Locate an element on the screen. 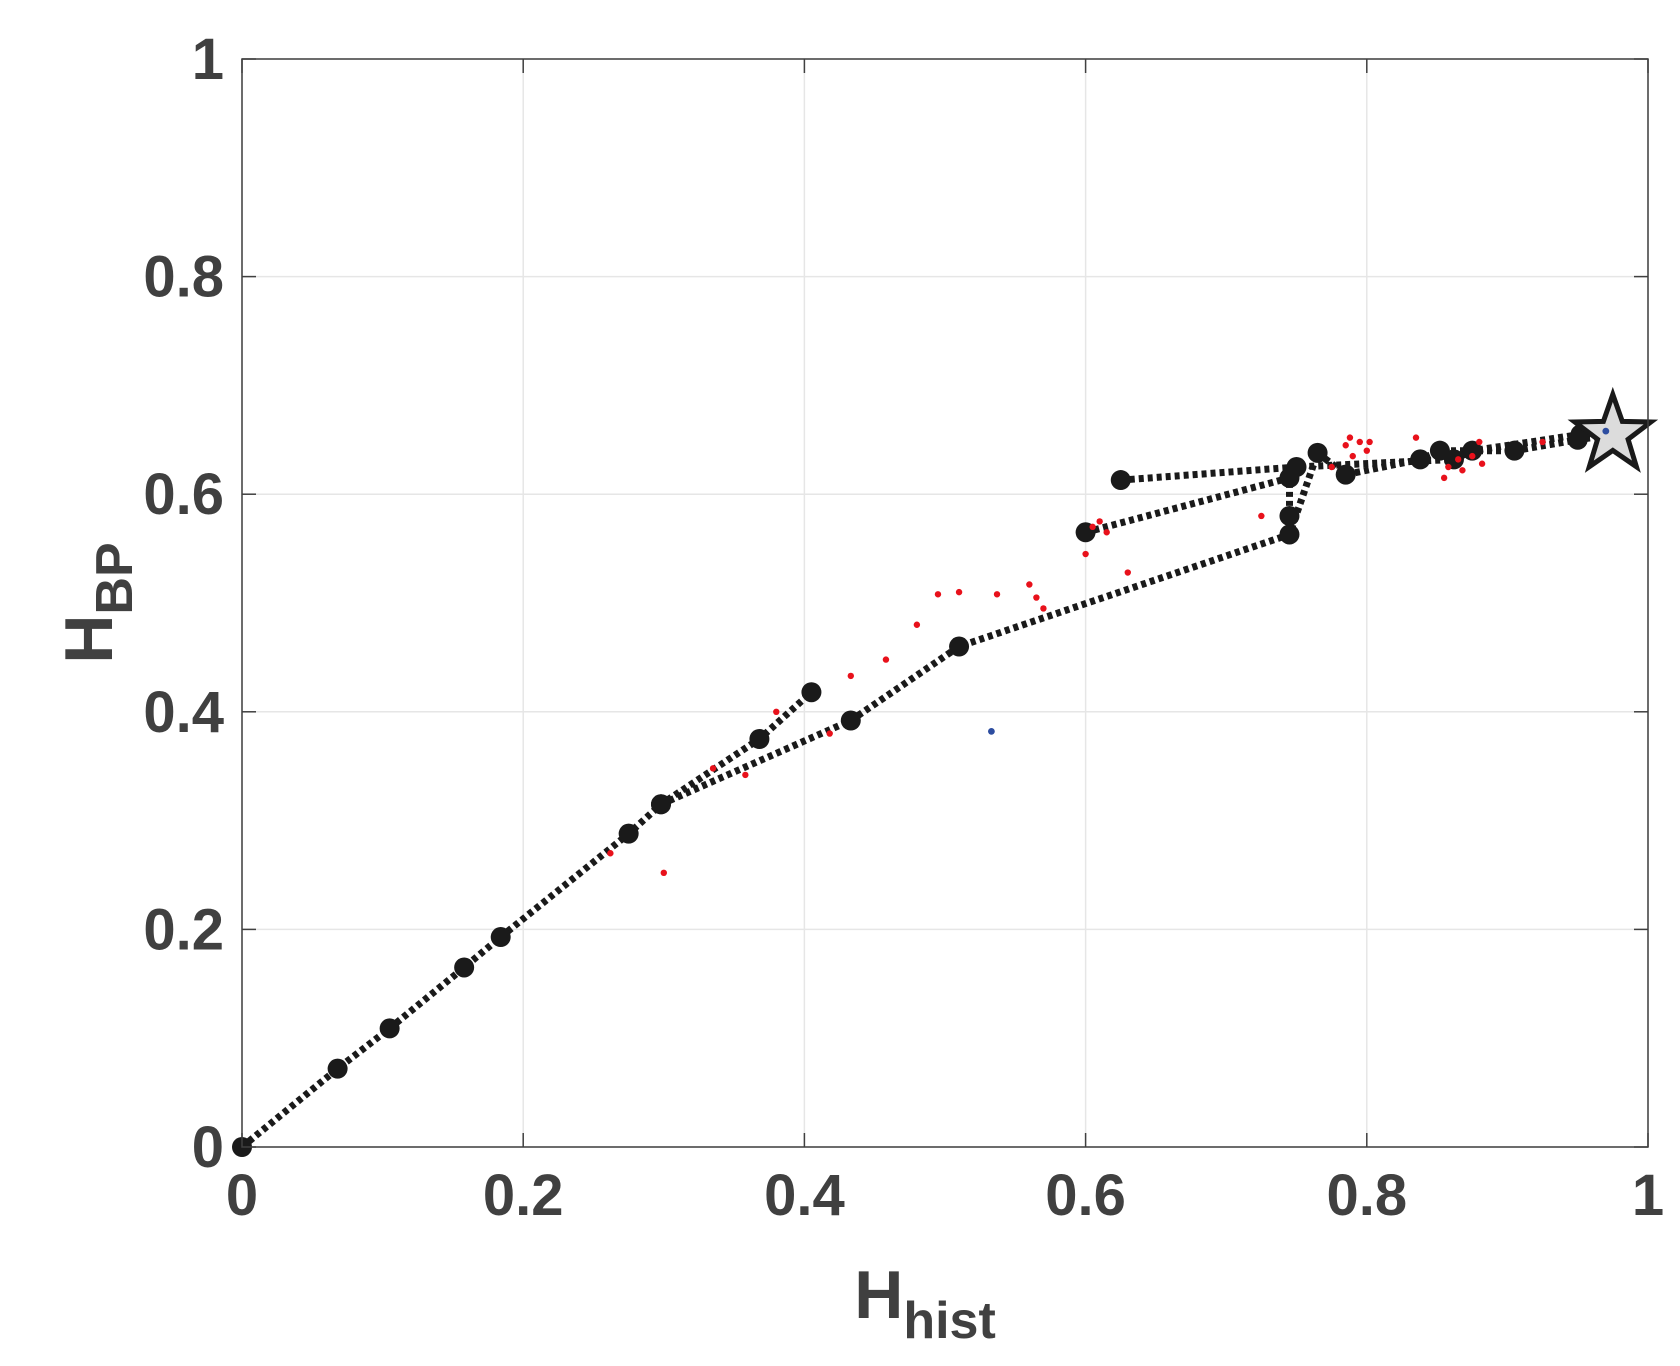 This screenshot has width=1680, height=1366. x-axis-label-main: H is located at coordinates (878, 1295).